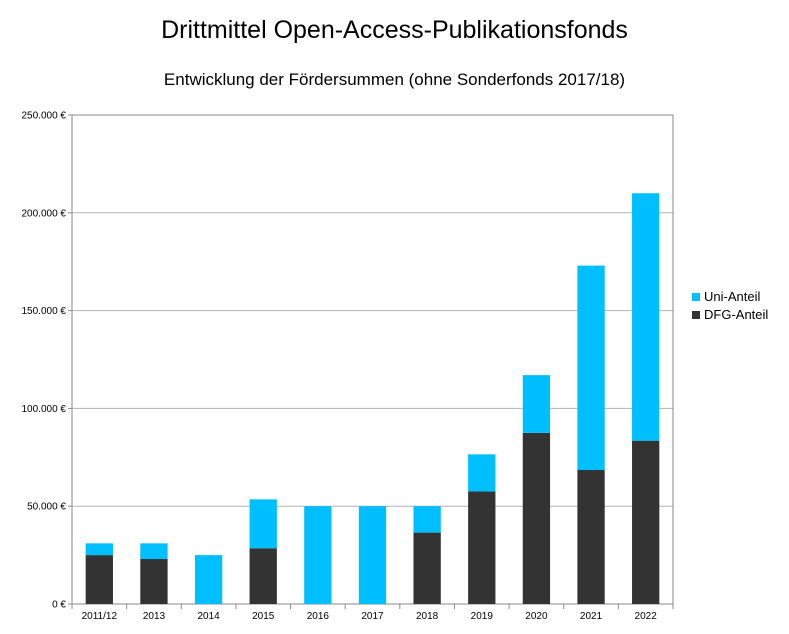 Image resolution: width=789 pixels, height=634 pixels. What do you see at coordinates (696, 315) in the screenshot?
I see `legend-swatch-dfg` at bounding box center [696, 315].